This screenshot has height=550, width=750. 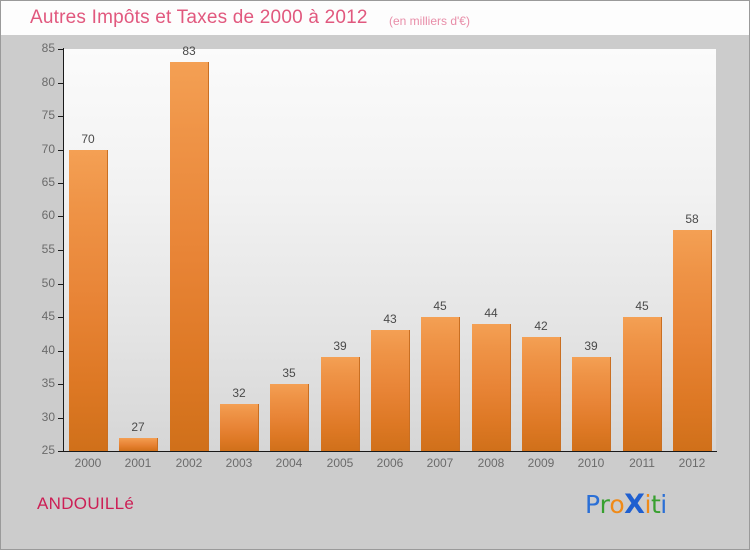 I want to click on x-axis-label: 2010, so click(x=591, y=463).